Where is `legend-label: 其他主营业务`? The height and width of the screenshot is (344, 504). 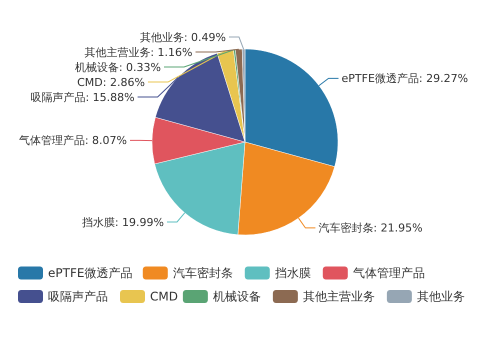
legend-label: 其他主营业务 is located at coordinates (338, 297).